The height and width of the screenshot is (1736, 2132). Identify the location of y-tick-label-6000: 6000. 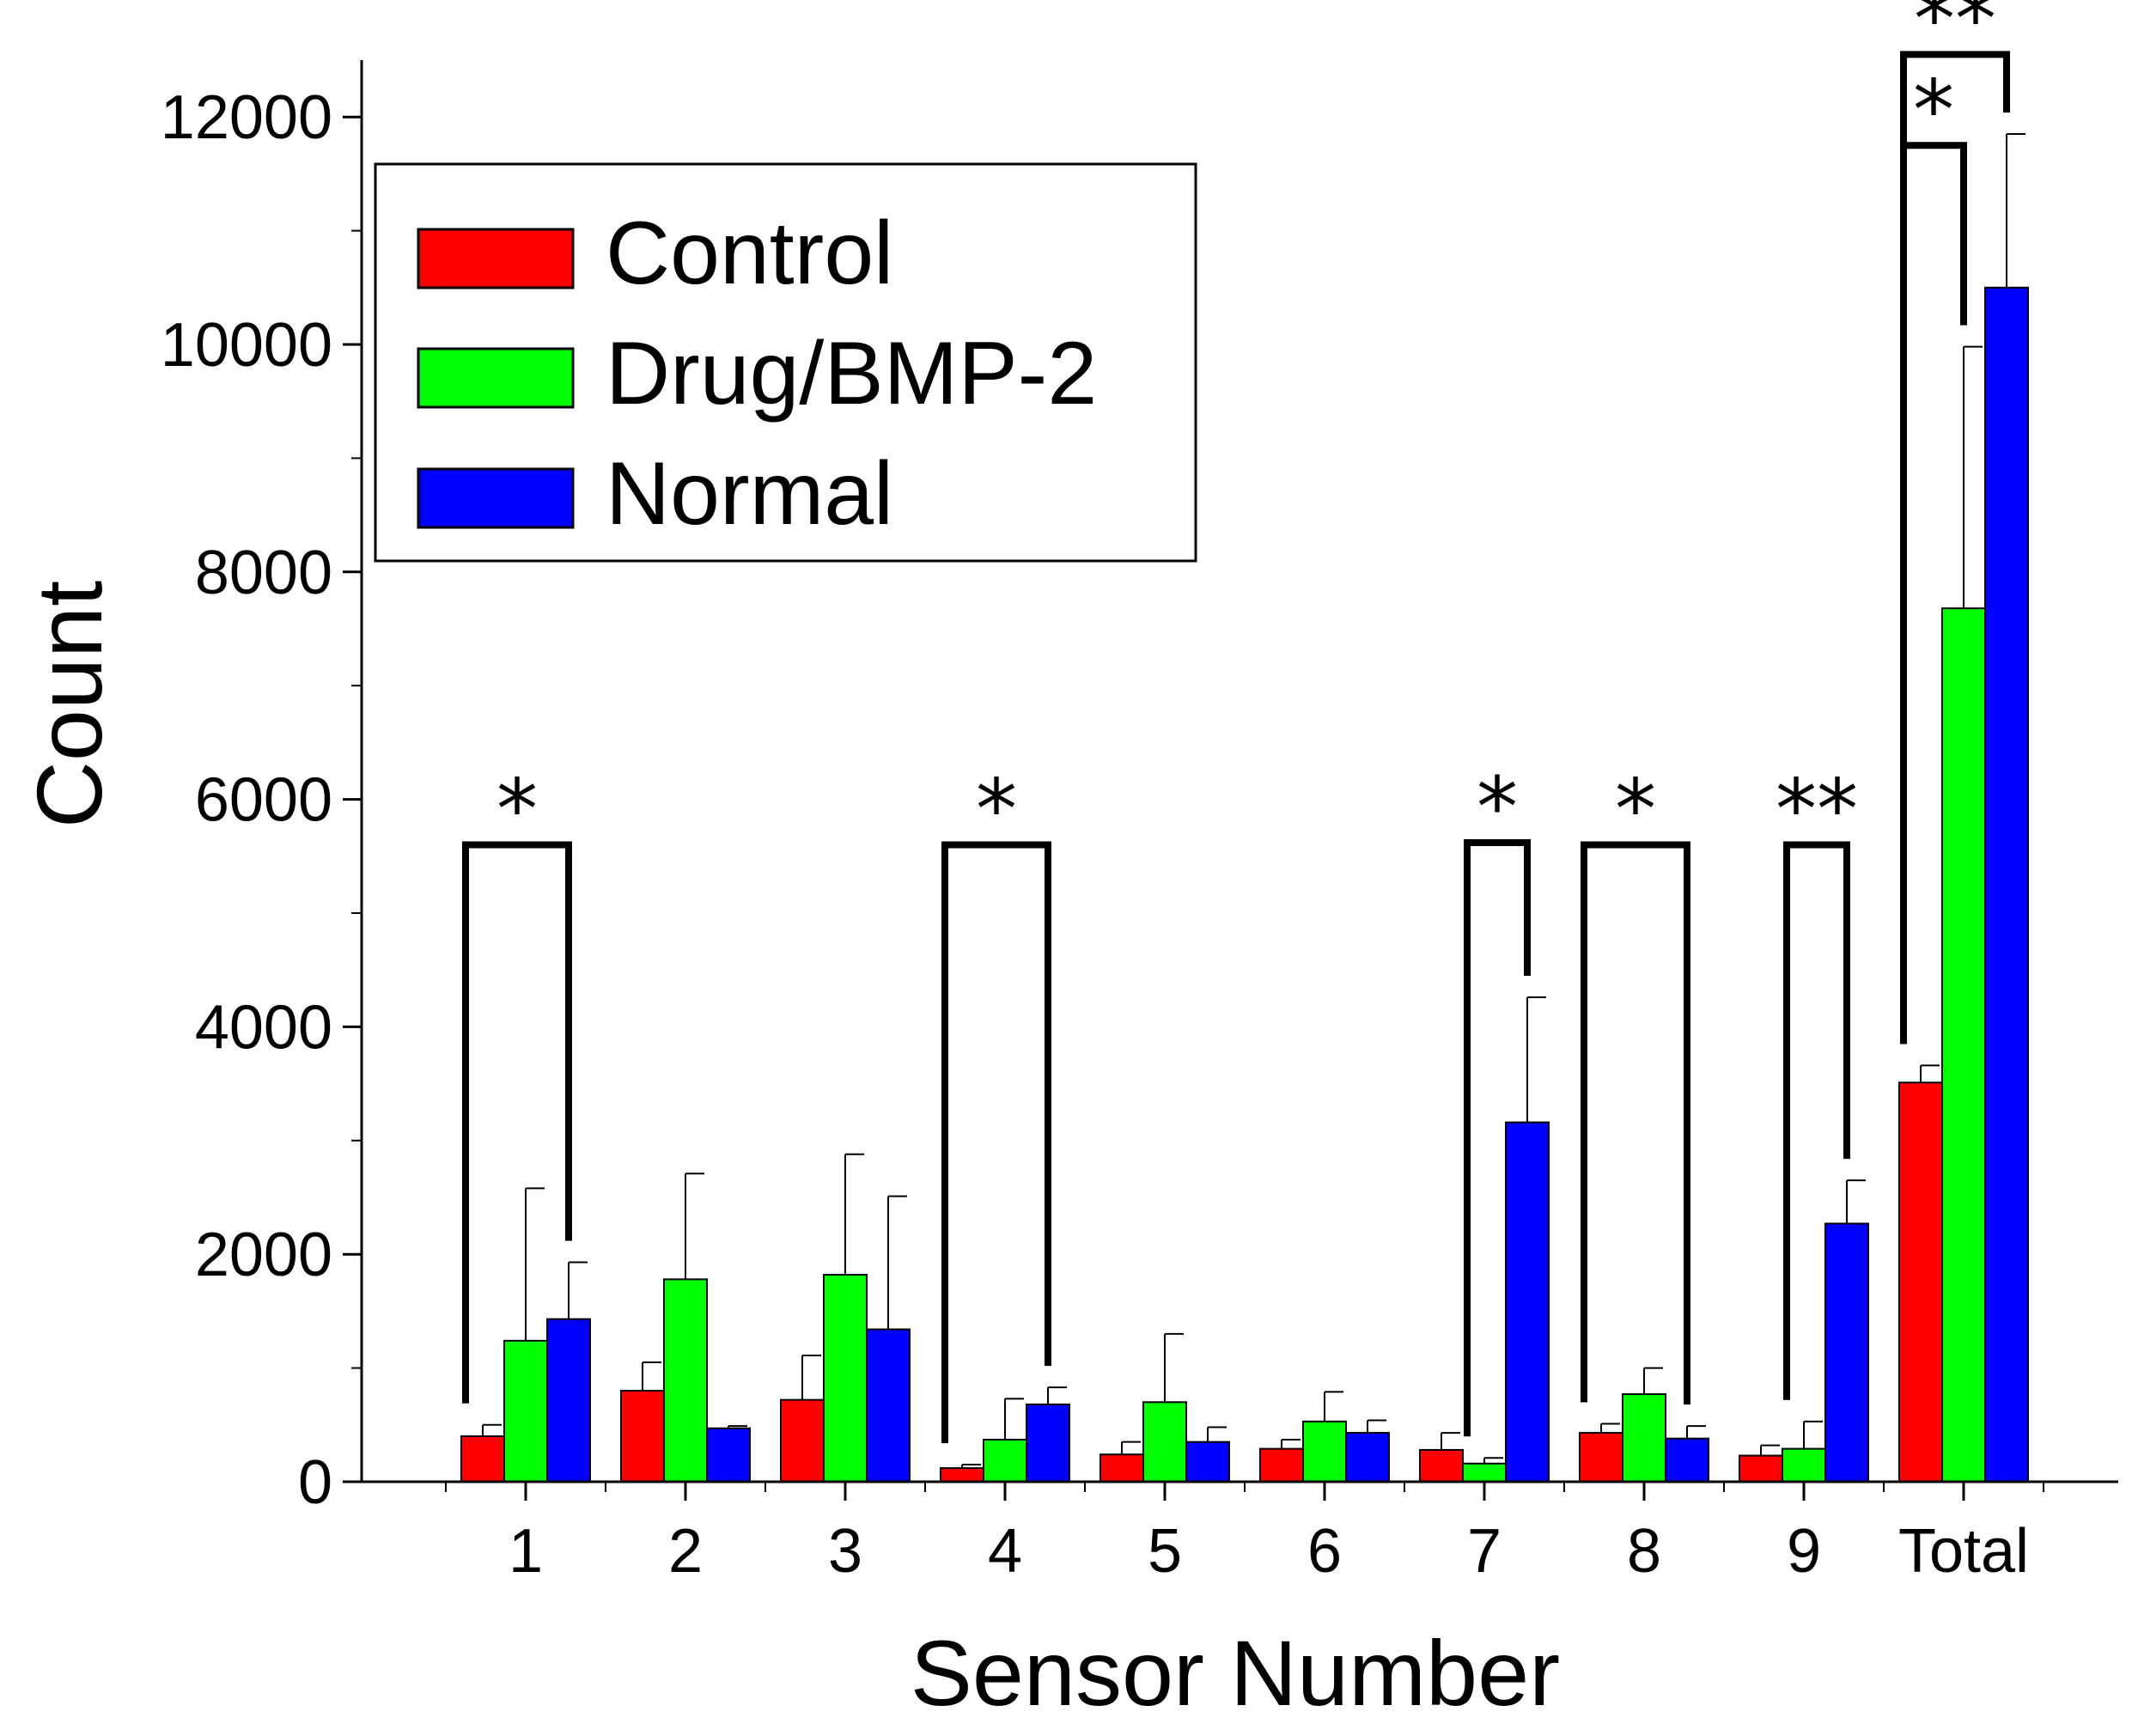
(263, 800).